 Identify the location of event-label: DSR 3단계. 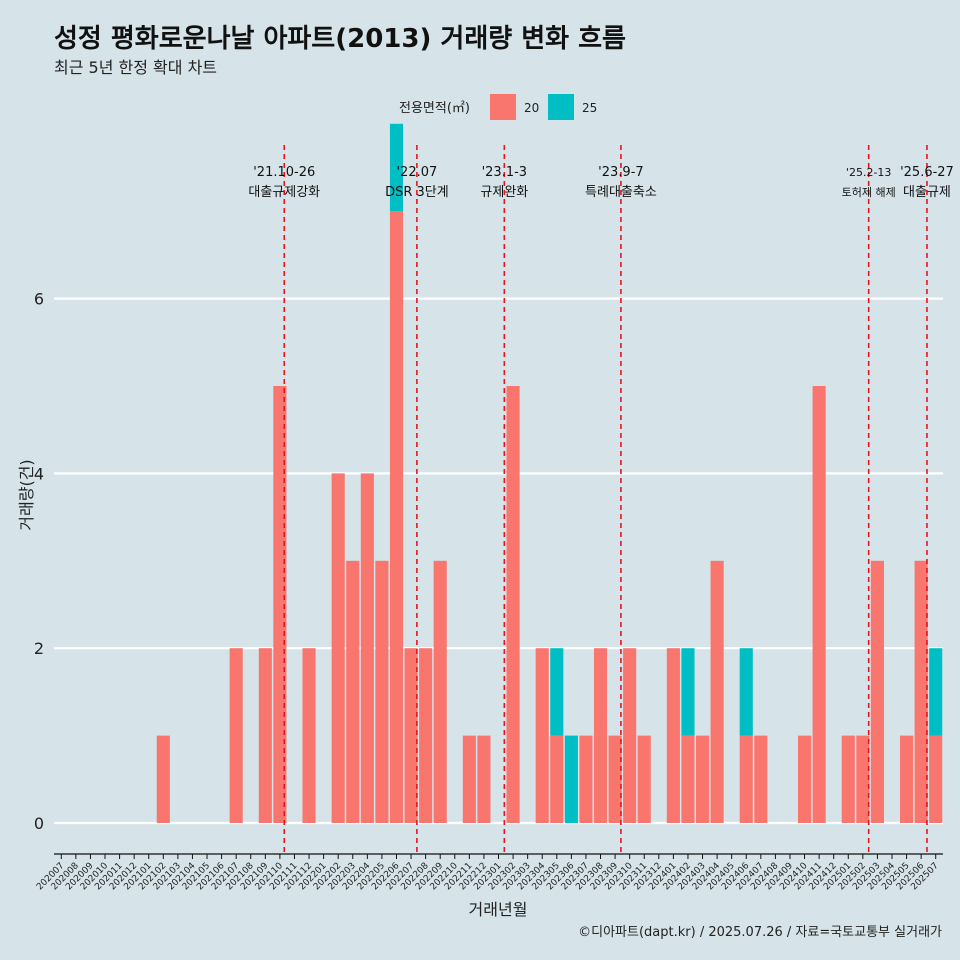
(417, 192).